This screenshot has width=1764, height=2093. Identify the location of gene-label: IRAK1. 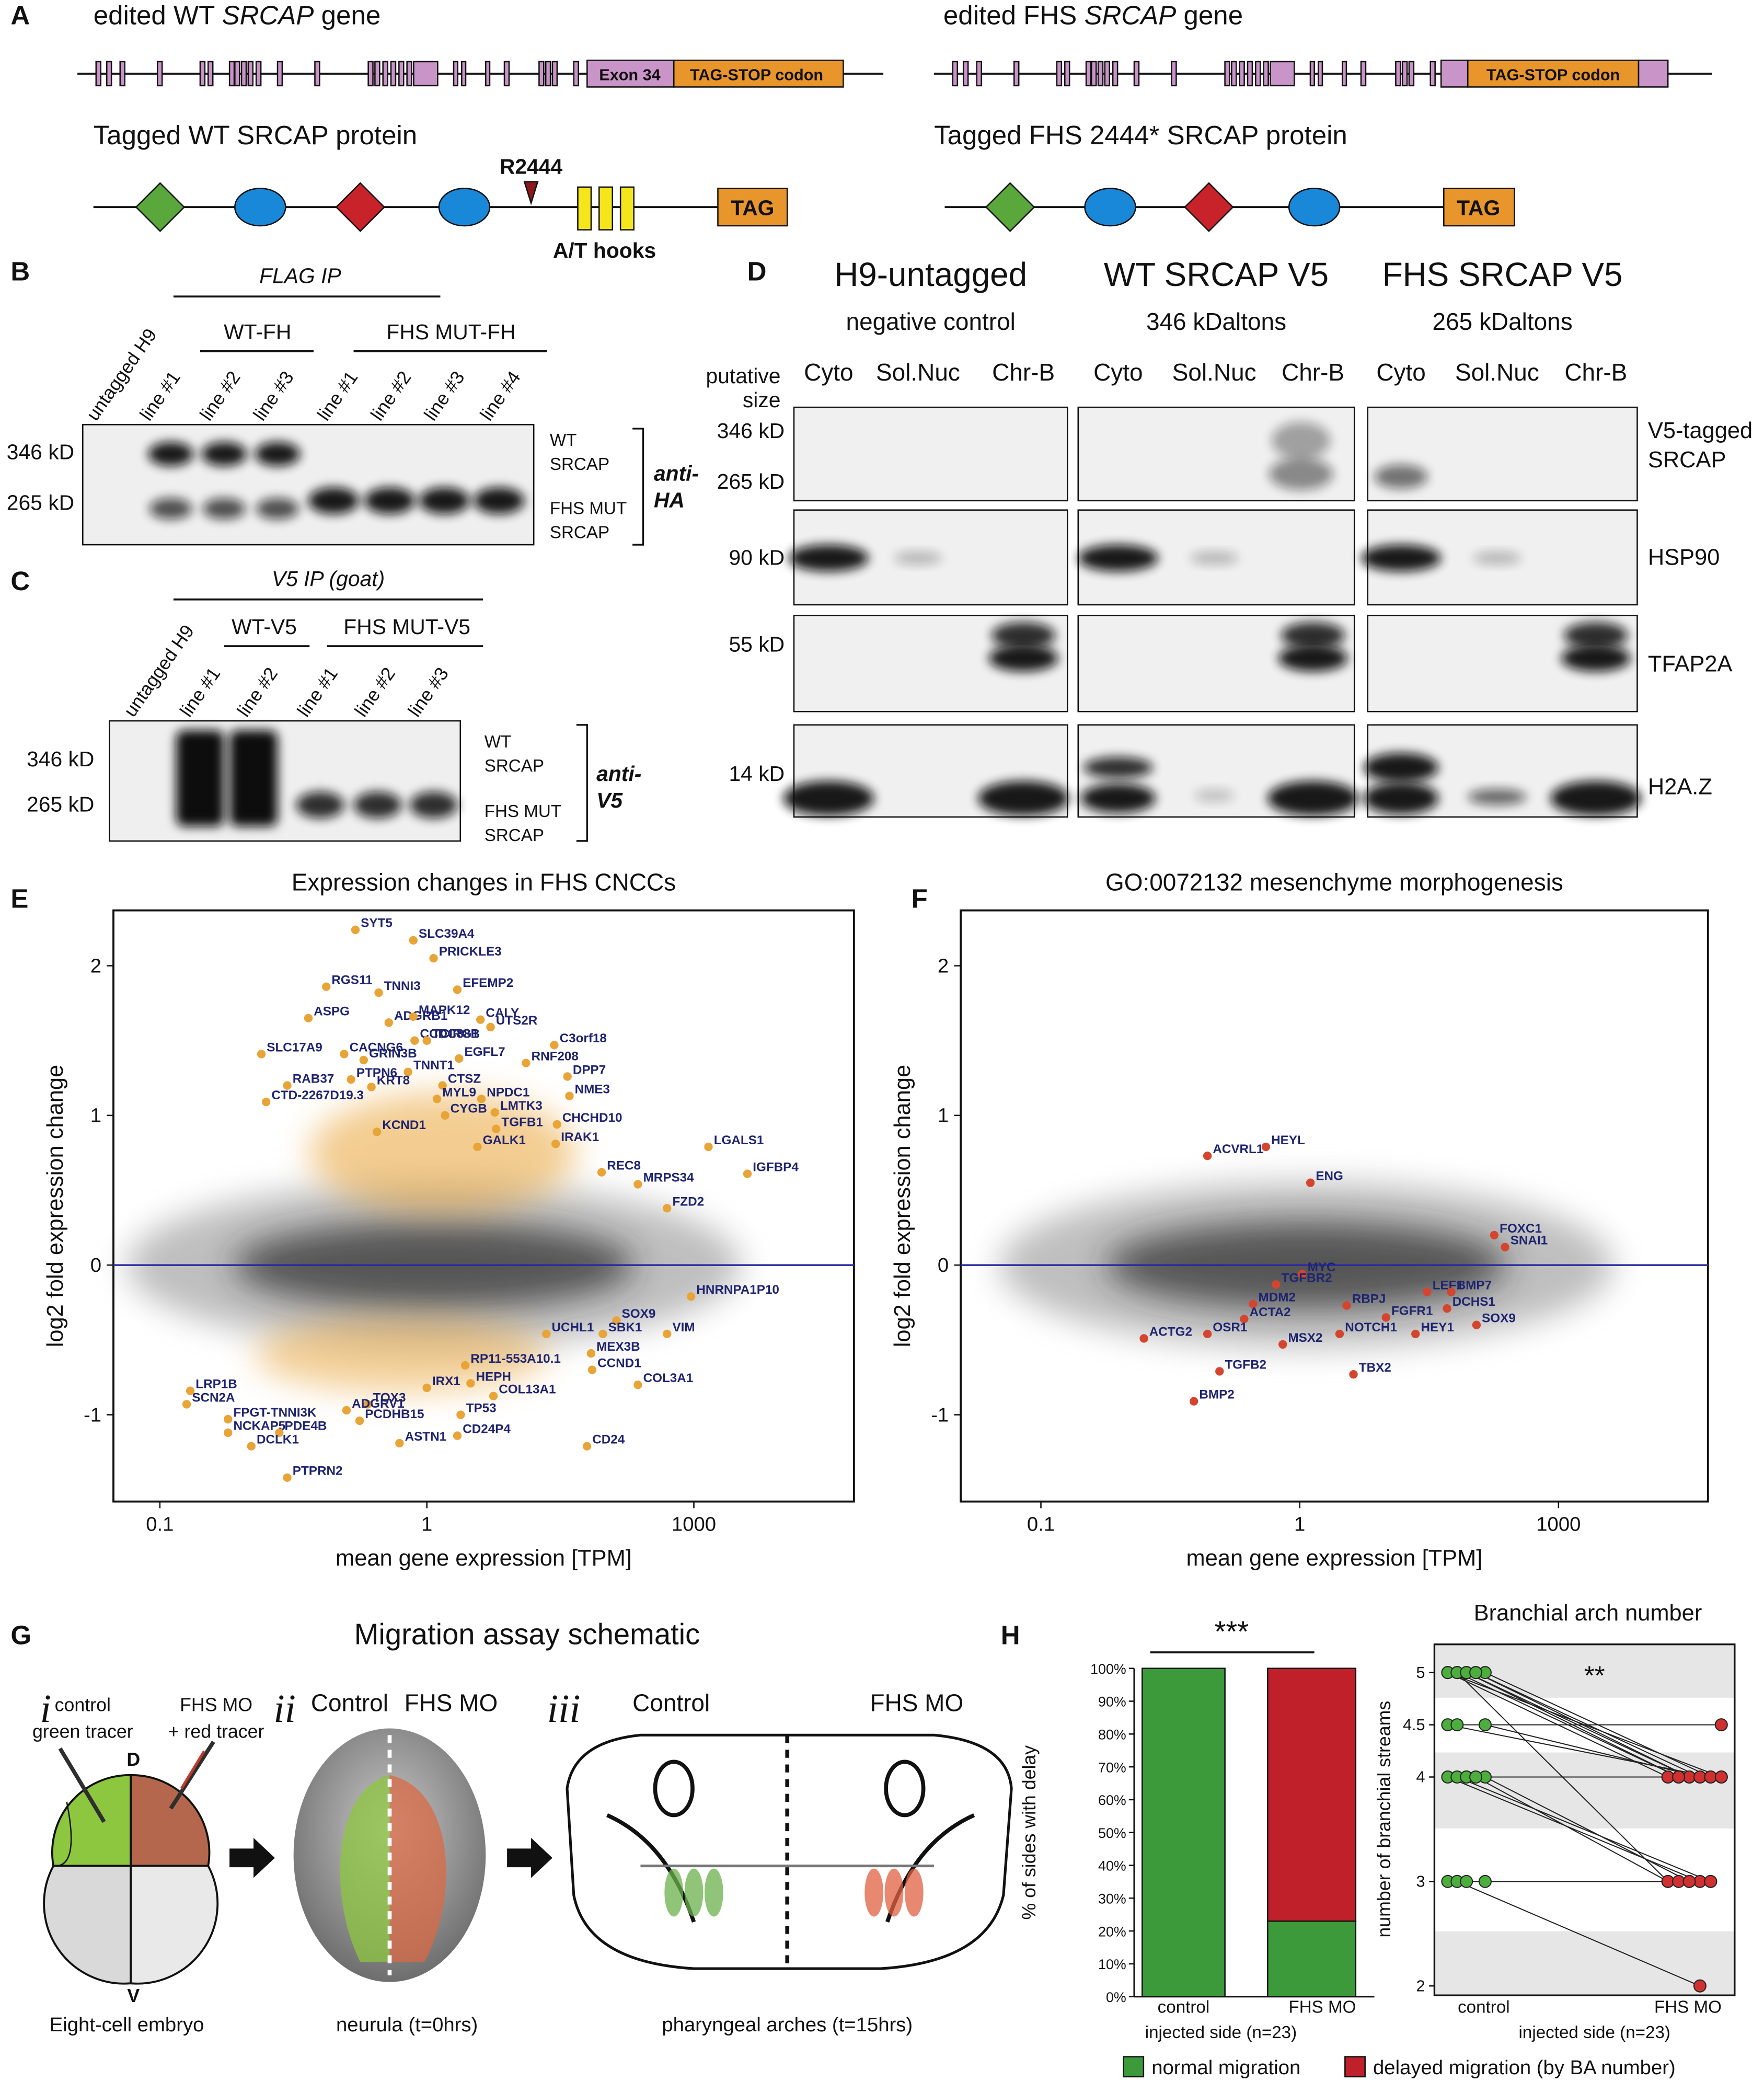
(580, 1137).